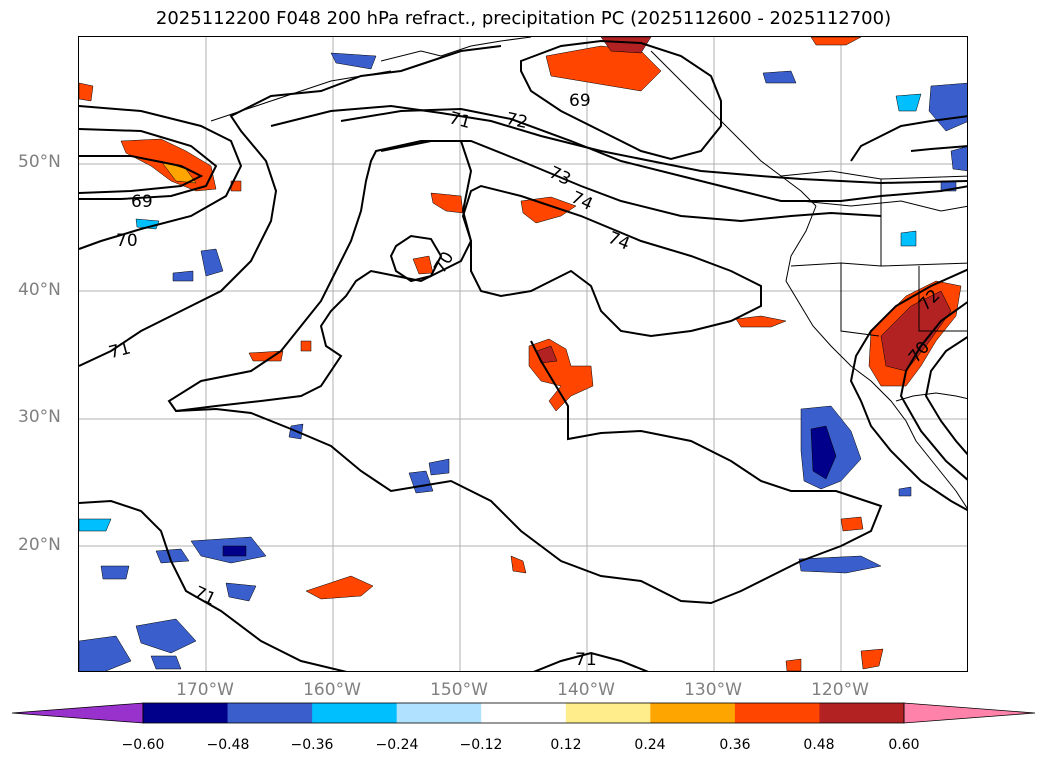 Image resolution: width=1047 pixels, height=765 pixels. I want to click on lat-label-50n: 50°N, so click(39, 162).